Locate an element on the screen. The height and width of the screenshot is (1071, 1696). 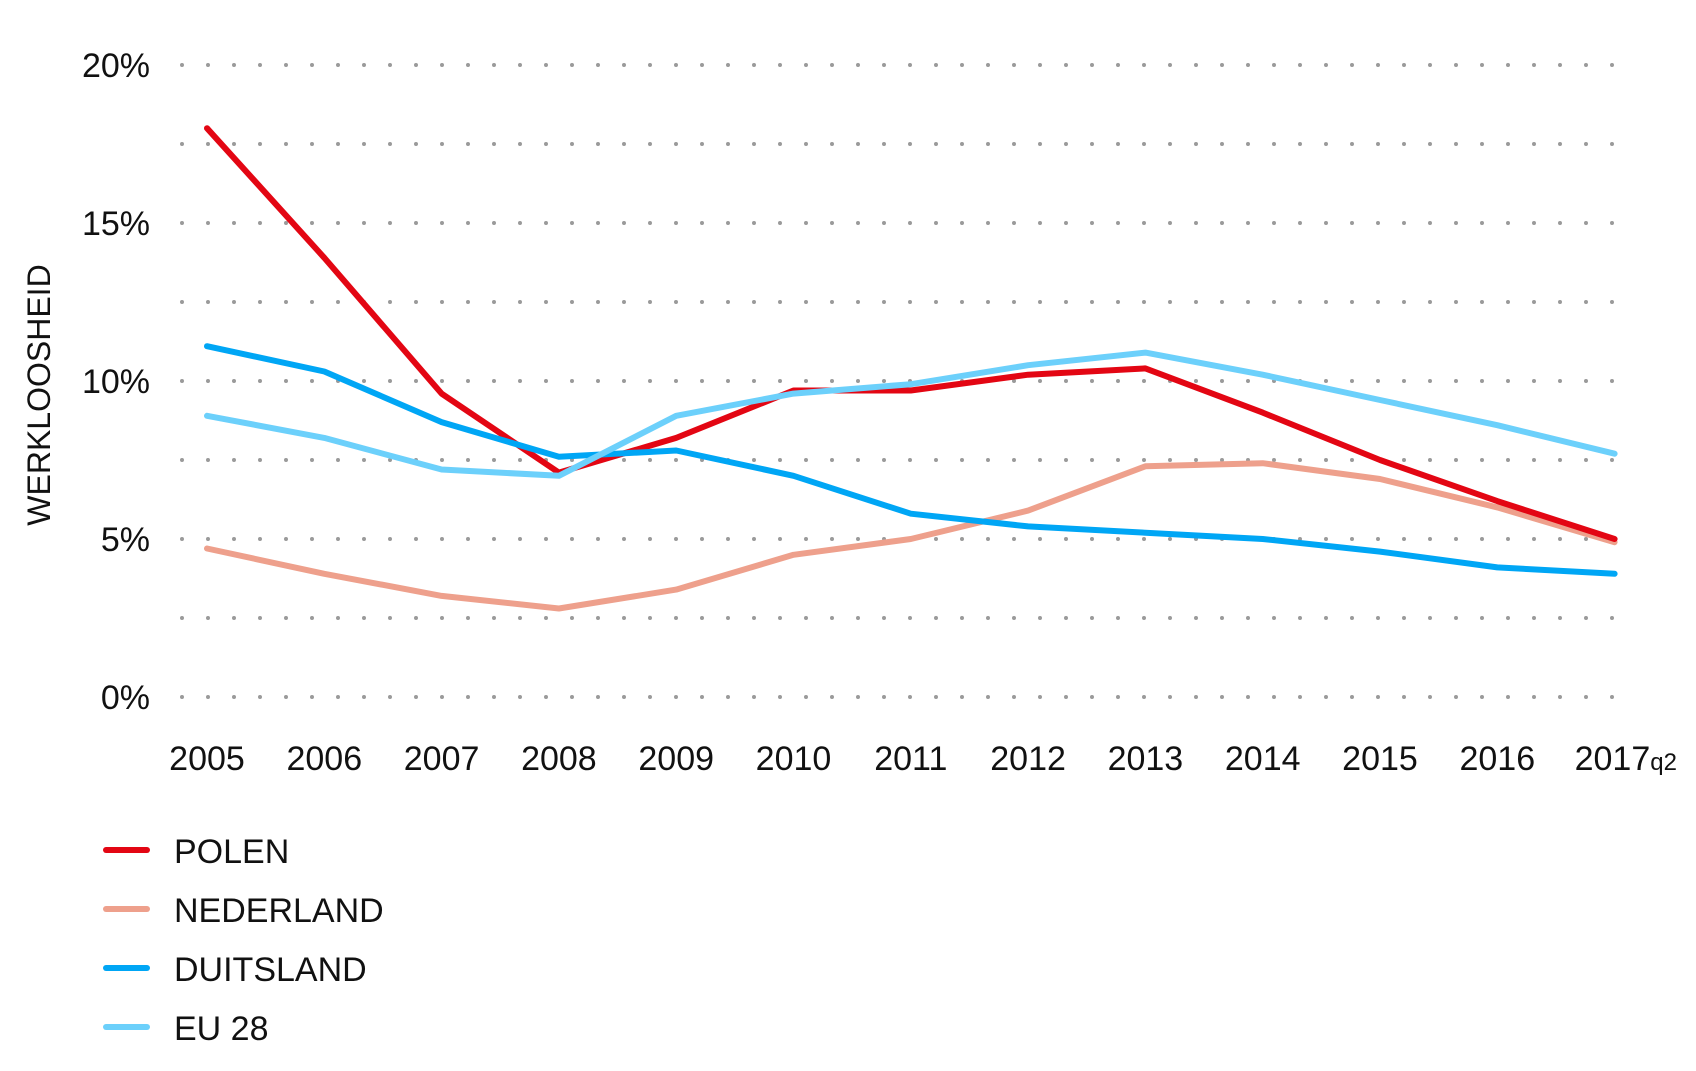
x-tick-label: 2016 is located at coordinates (1497, 759).